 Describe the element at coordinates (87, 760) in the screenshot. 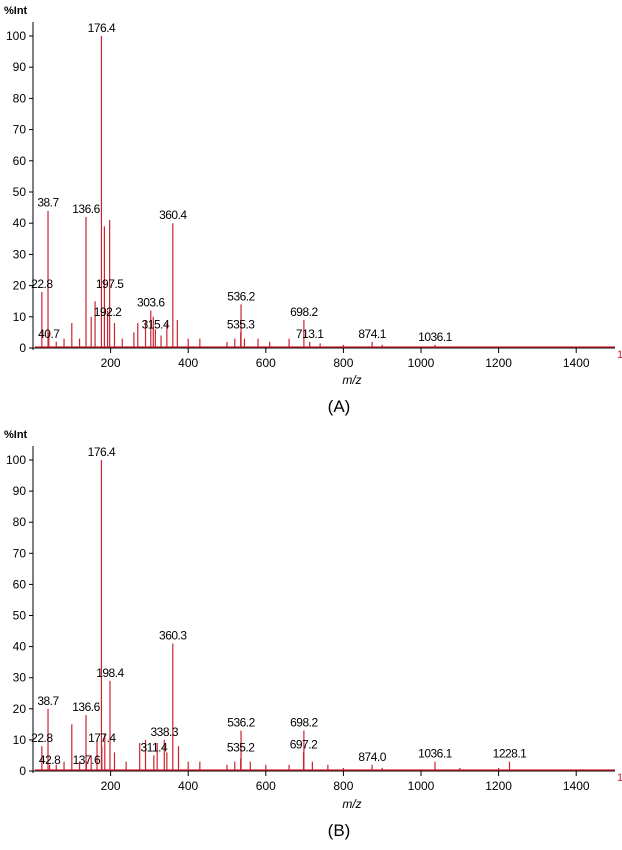

I see `peak-label: 137.6` at that location.